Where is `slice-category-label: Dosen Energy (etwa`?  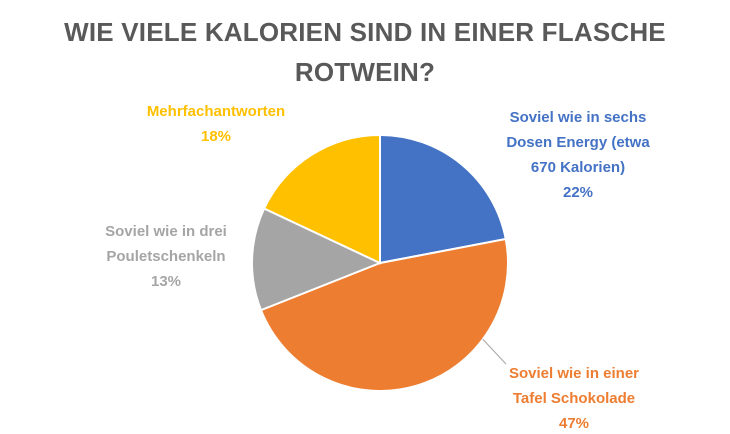
slice-category-label: Dosen Energy (etwa is located at coordinates (578, 142).